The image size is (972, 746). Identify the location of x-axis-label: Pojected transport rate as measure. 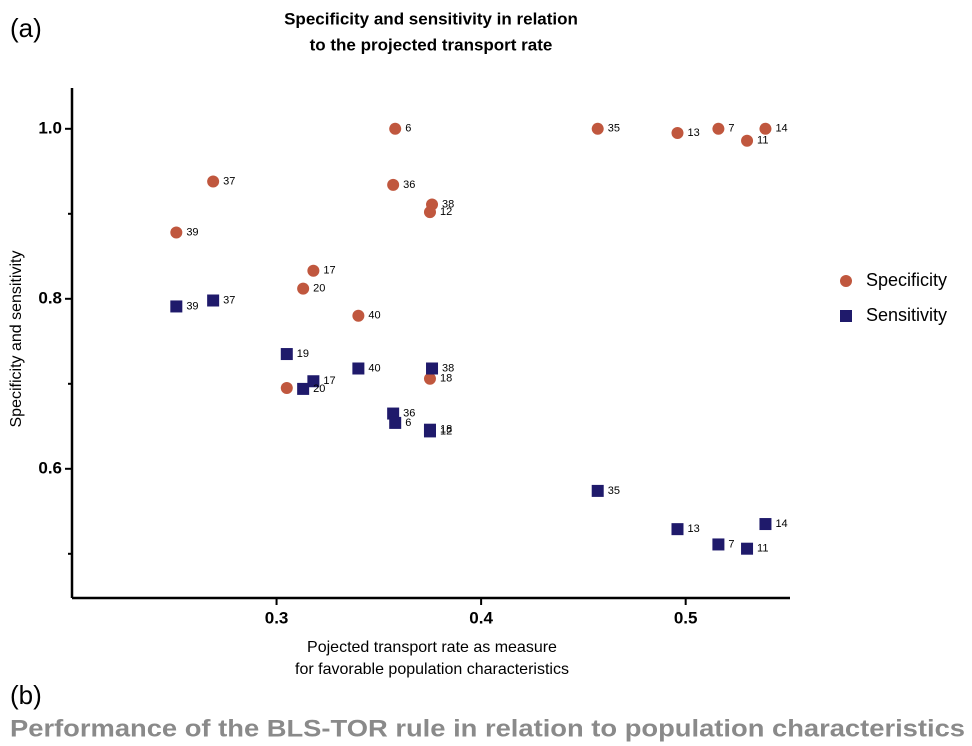
(432, 647).